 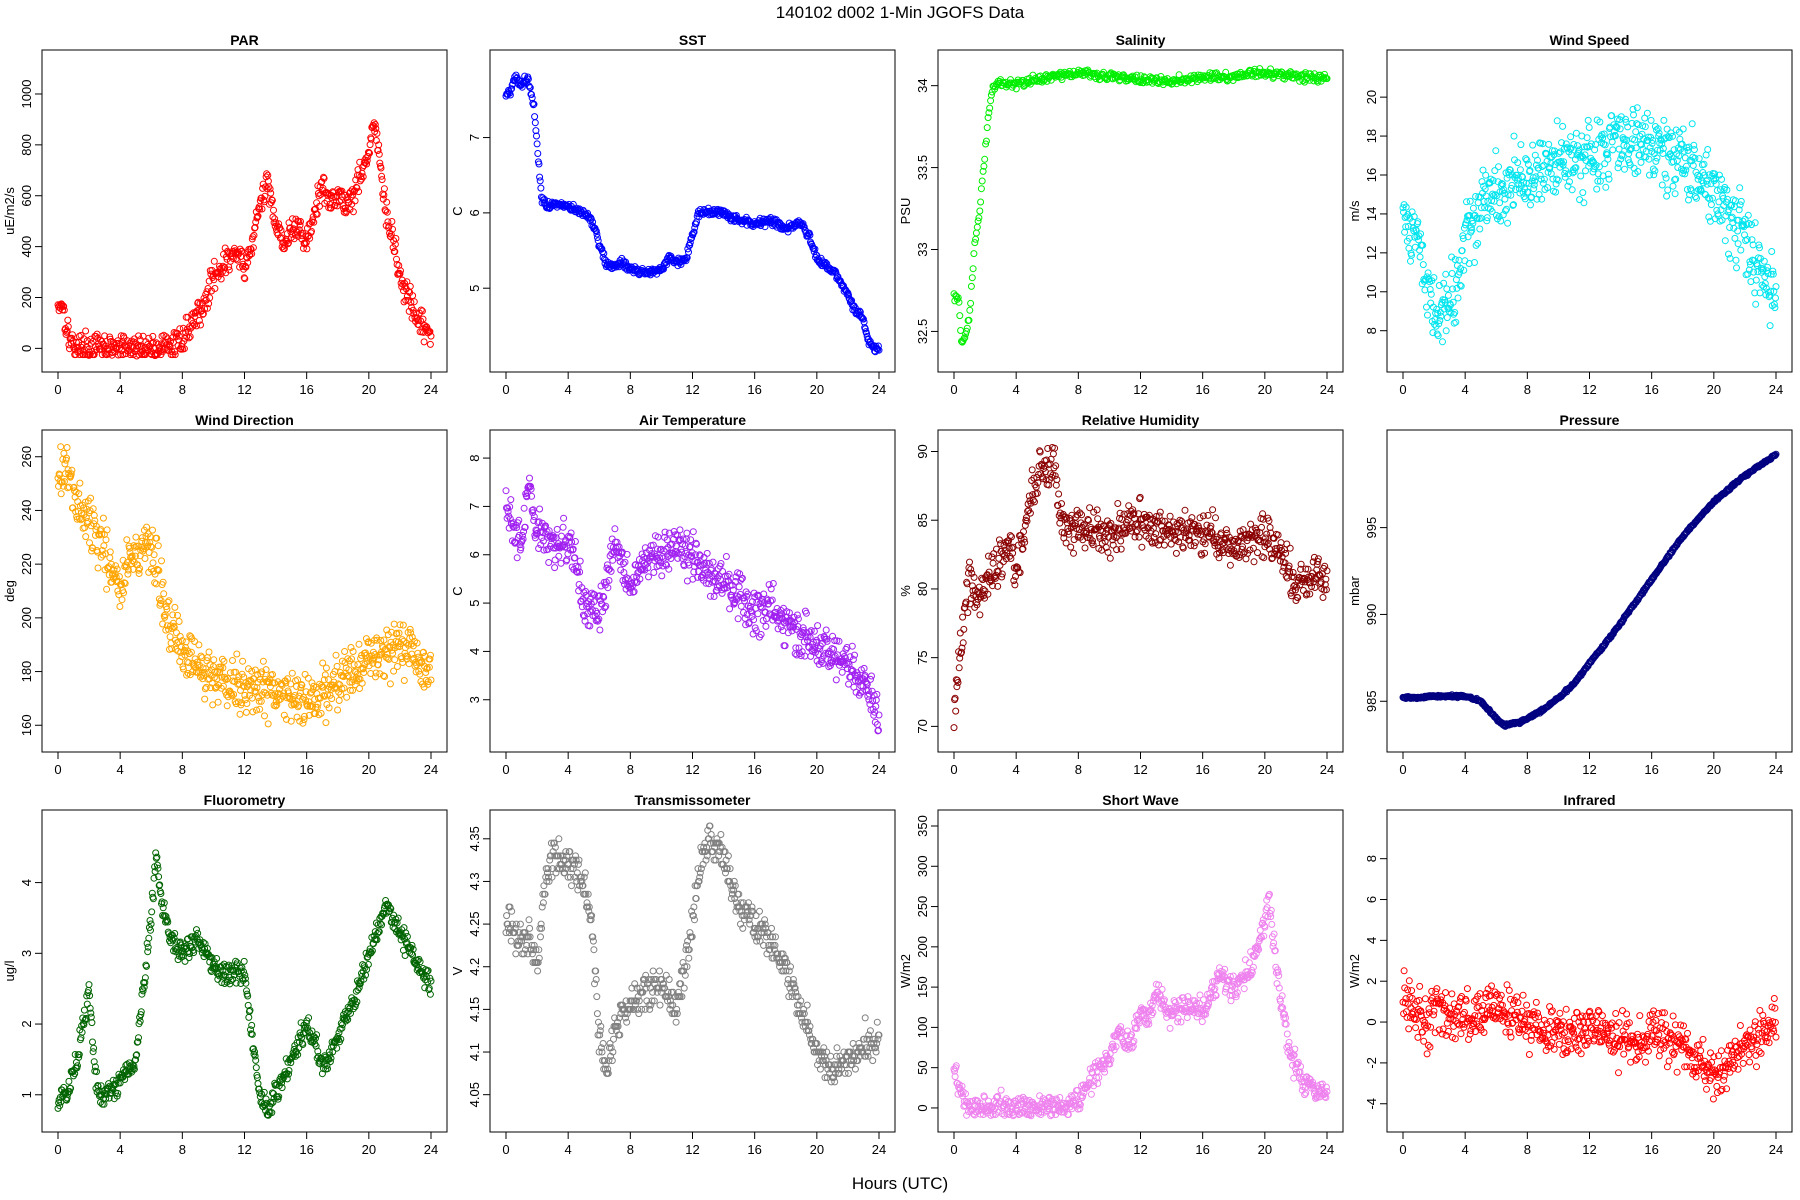 What do you see at coordinates (922, 726) in the screenshot?
I see `y-tick-label: 70` at bounding box center [922, 726].